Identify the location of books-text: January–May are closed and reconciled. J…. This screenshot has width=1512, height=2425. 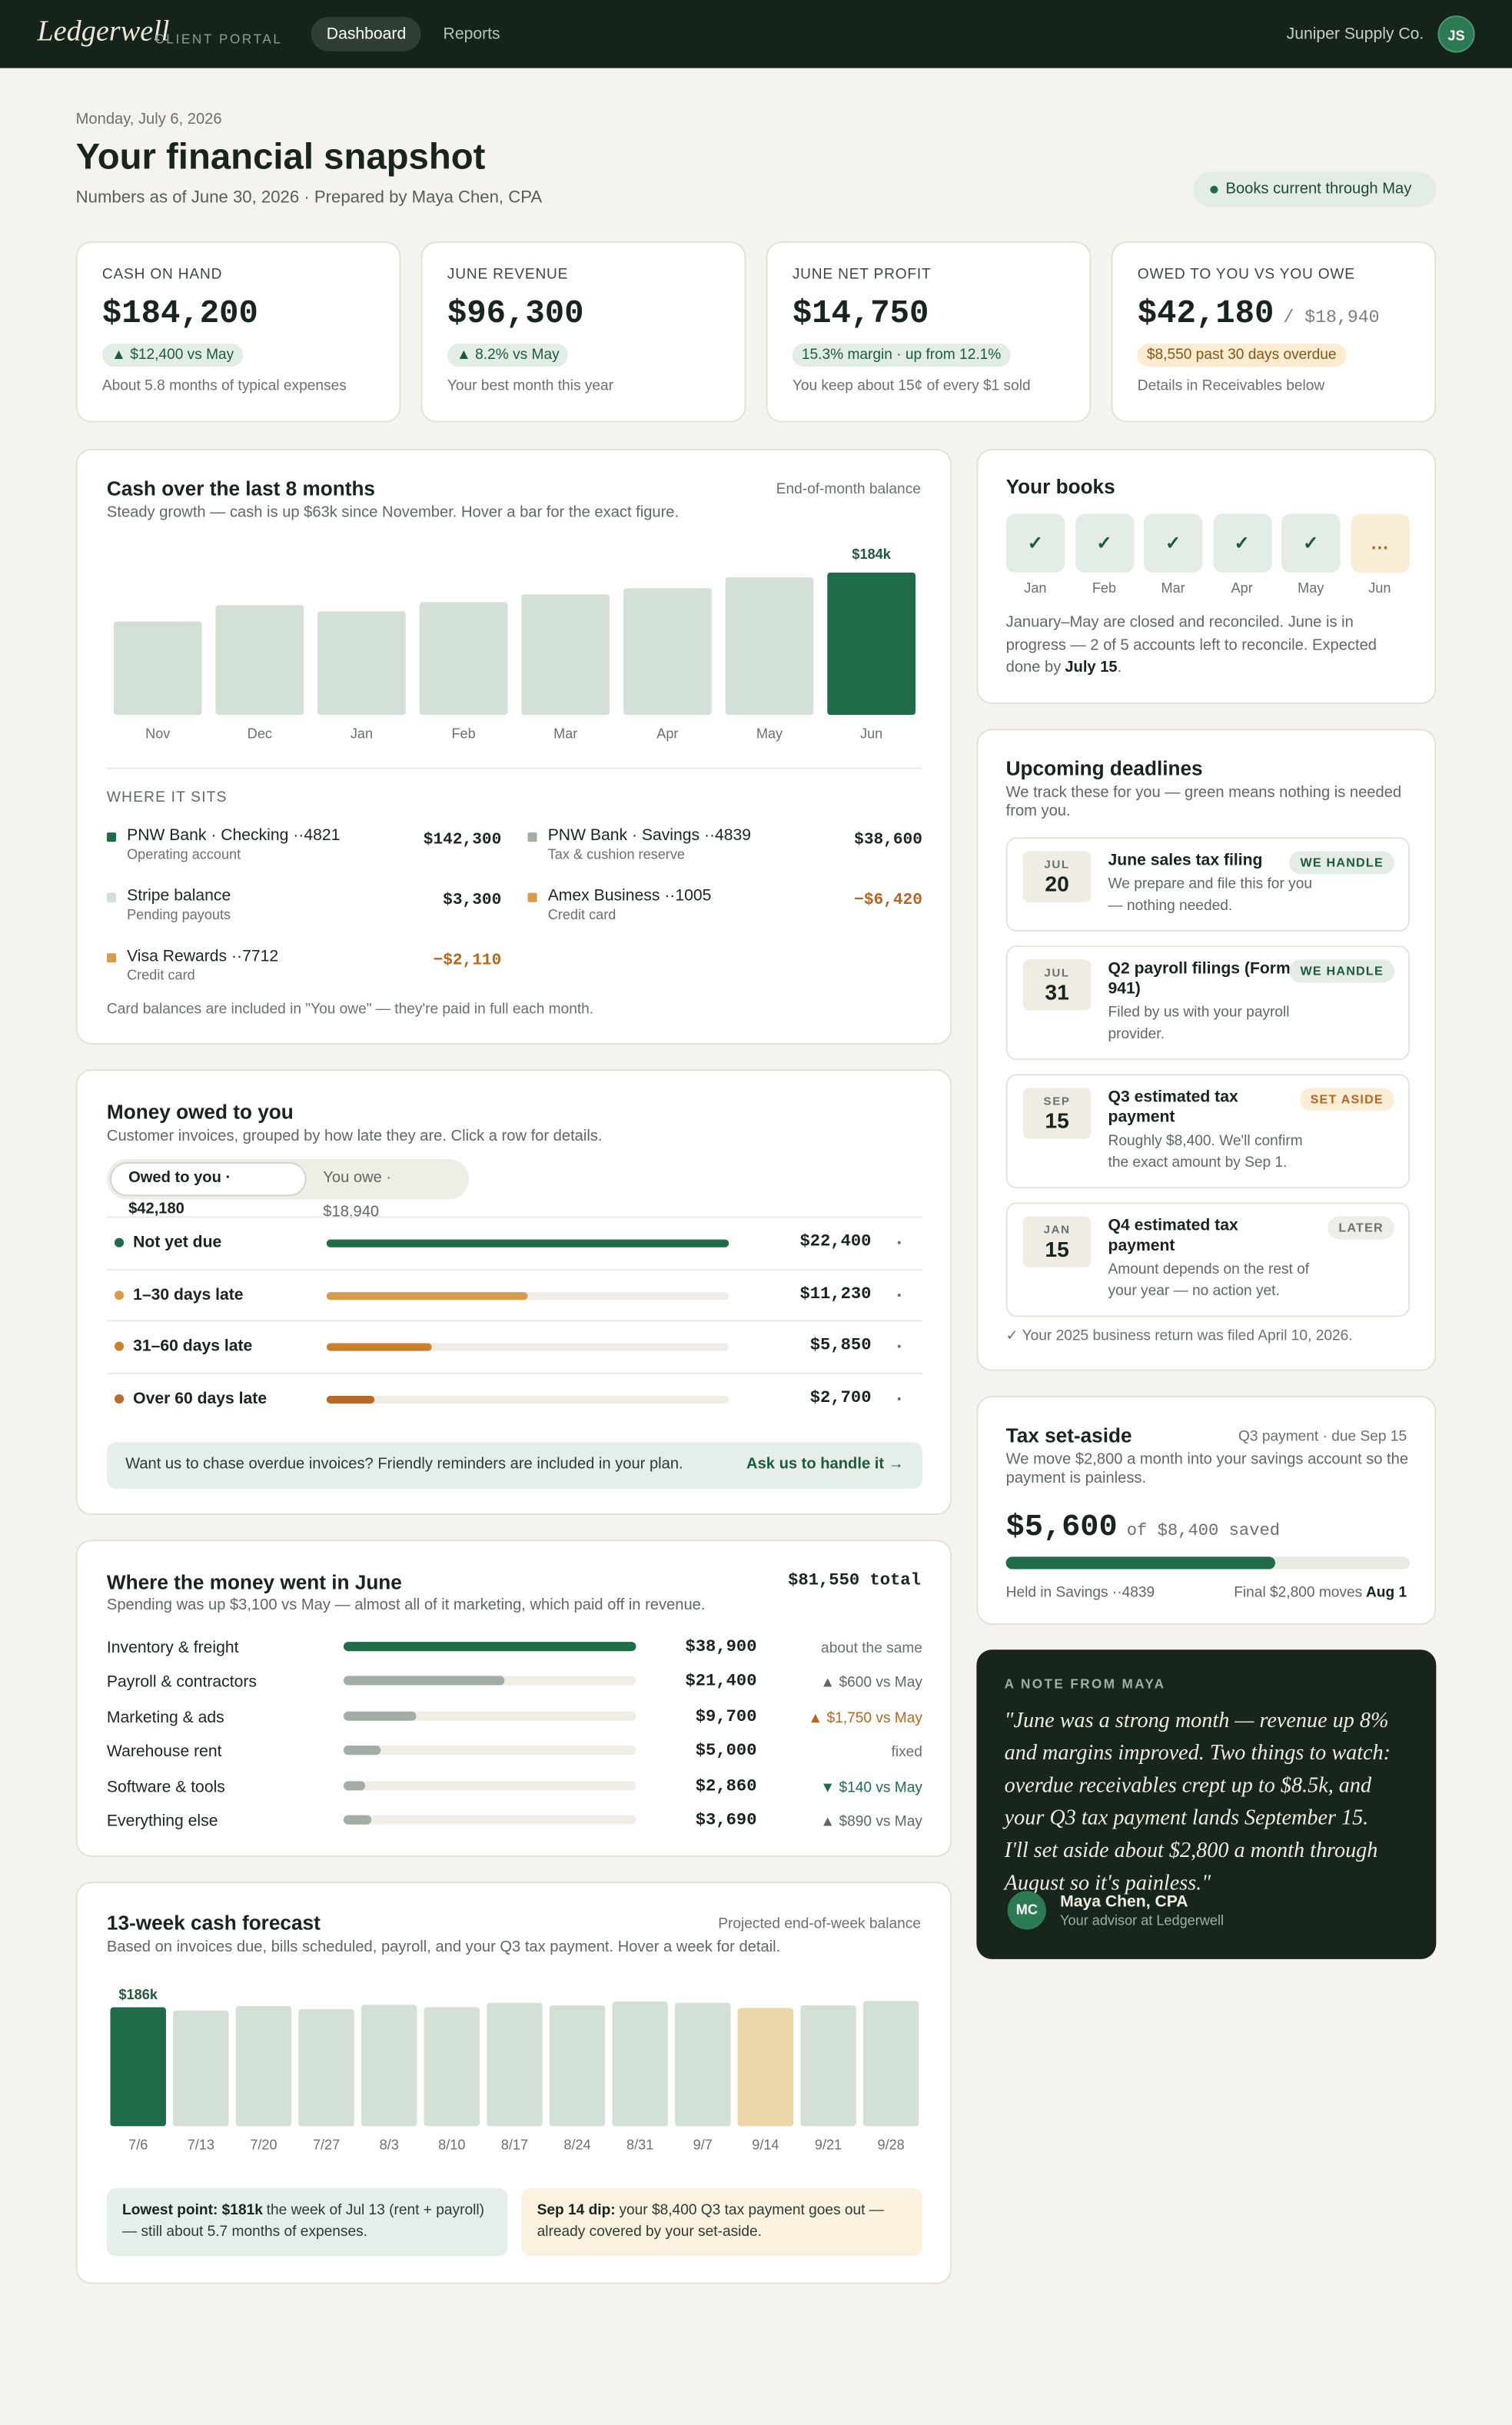
(1207, 647).